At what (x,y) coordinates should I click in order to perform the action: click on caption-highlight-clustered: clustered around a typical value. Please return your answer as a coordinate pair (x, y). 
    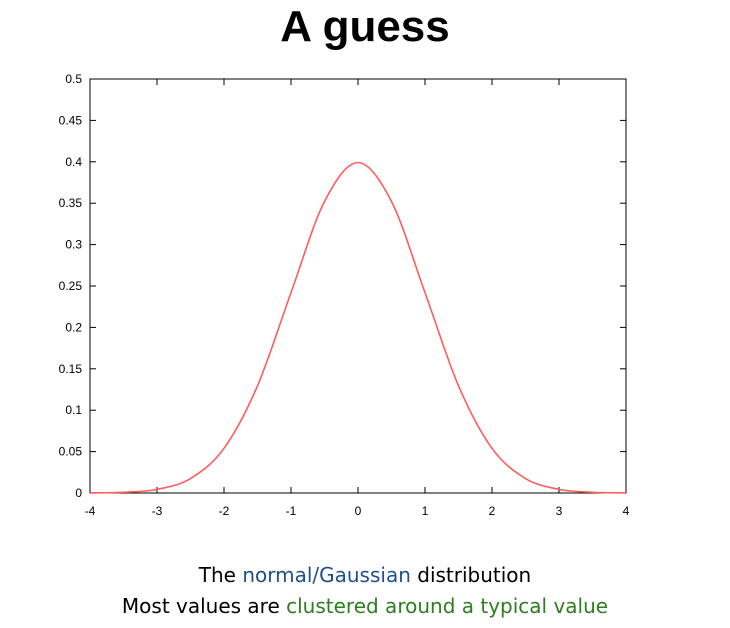
    Looking at the image, I should click on (447, 606).